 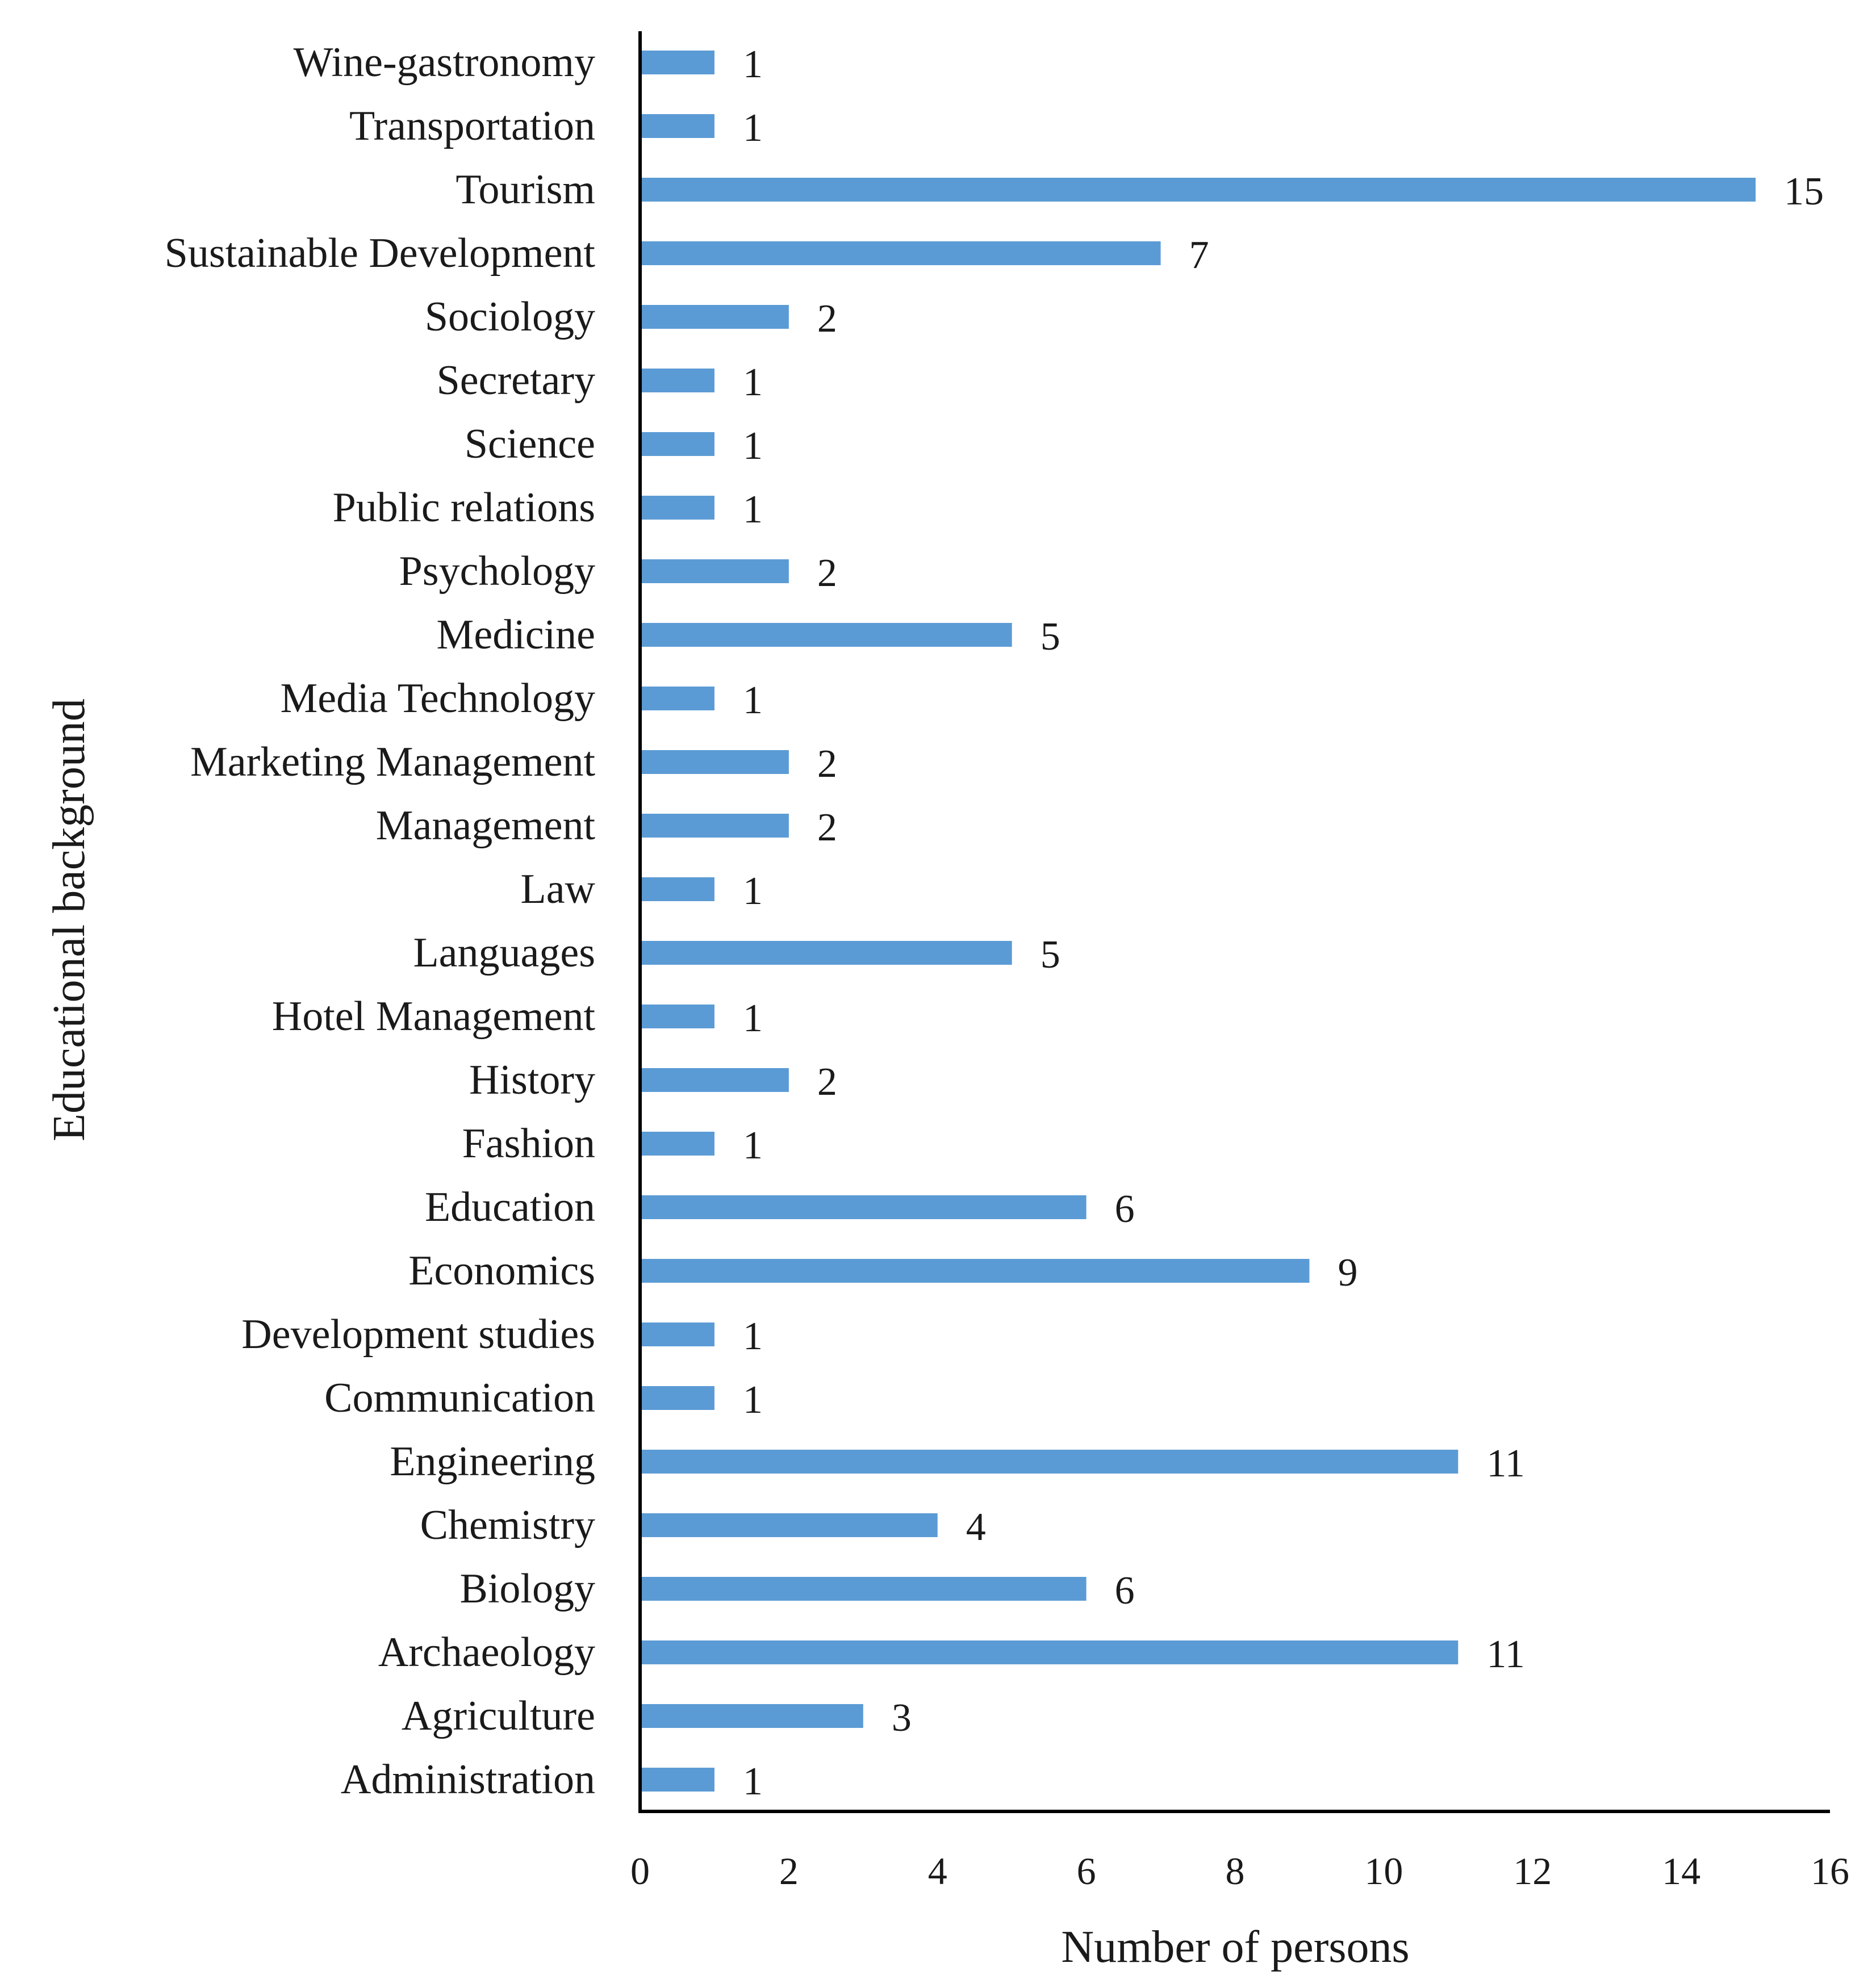 What do you see at coordinates (753, 1018) in the screenshot?
I see `value-label-hotel-management: 1` at bounding box center [753, 1018].